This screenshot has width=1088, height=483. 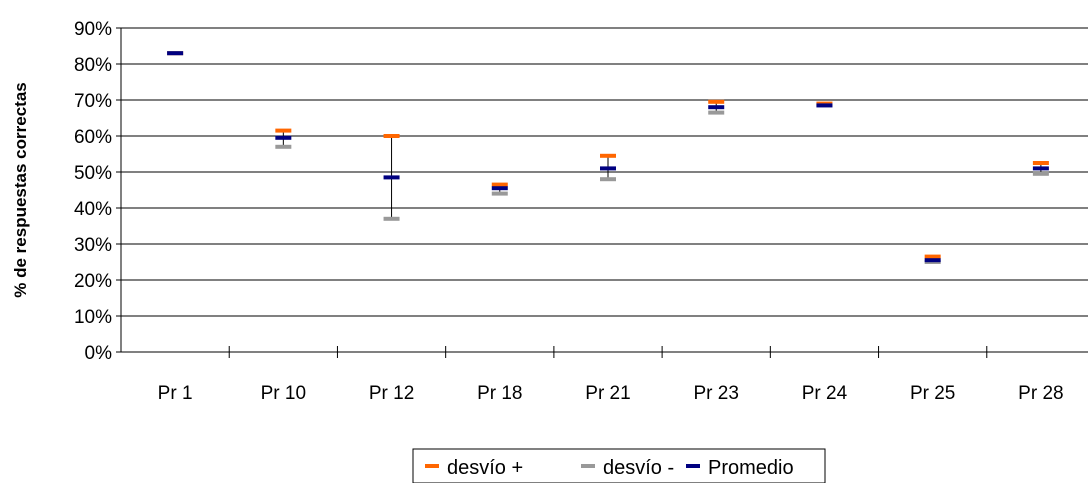 I want to click on y-tick-label: 30%, so click(x=93, y=245).